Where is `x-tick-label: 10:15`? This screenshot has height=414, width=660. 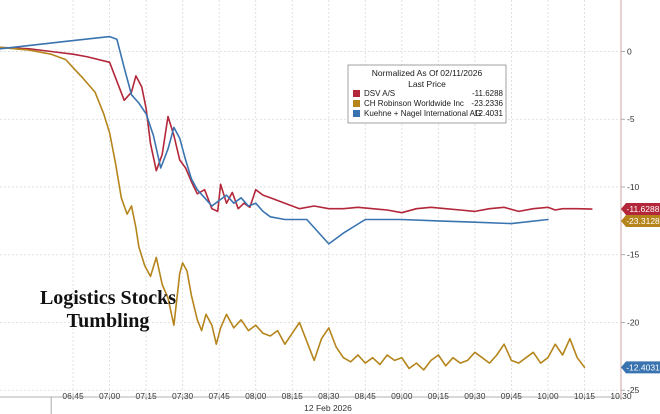
x-tick-label: 10:15 is located at coordinates (585, 396).